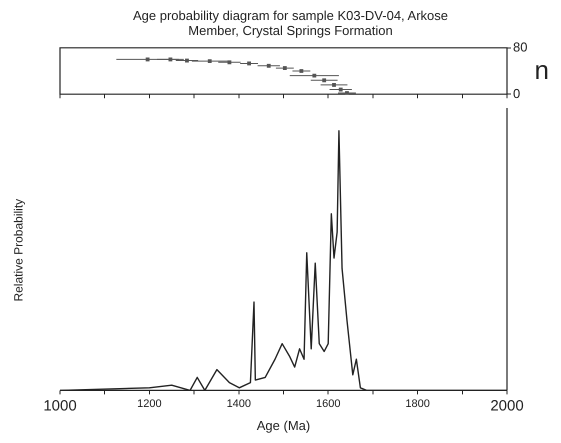  Describe the element at coordinates (149, 404) in the screenshot. I see `x-tick-label: 1200` at that location.